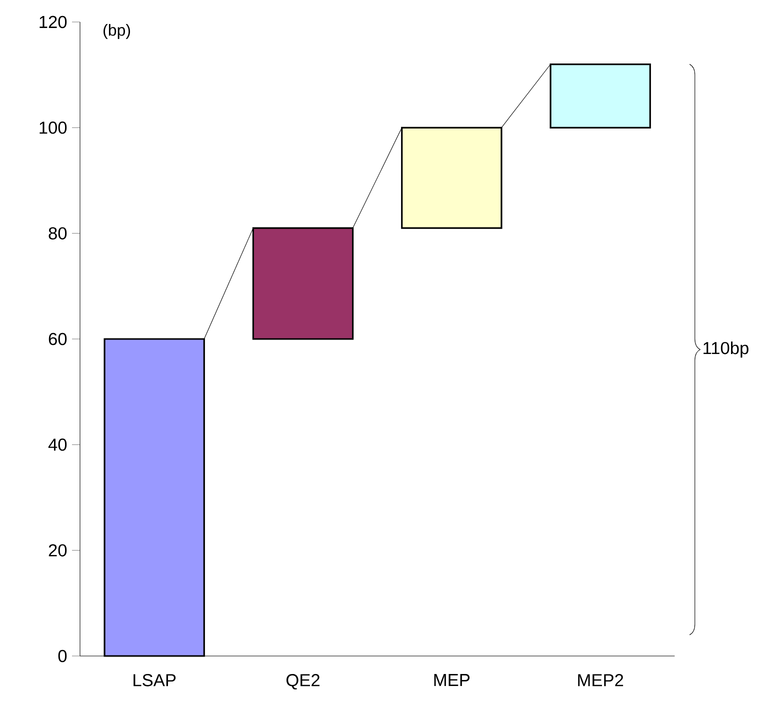 This screenshot has height=701, width=780. What do you see at coordinates (155, 680) in the screenshot?
I see `x-tick-label: LSAP` at bounding box center [155, 680].